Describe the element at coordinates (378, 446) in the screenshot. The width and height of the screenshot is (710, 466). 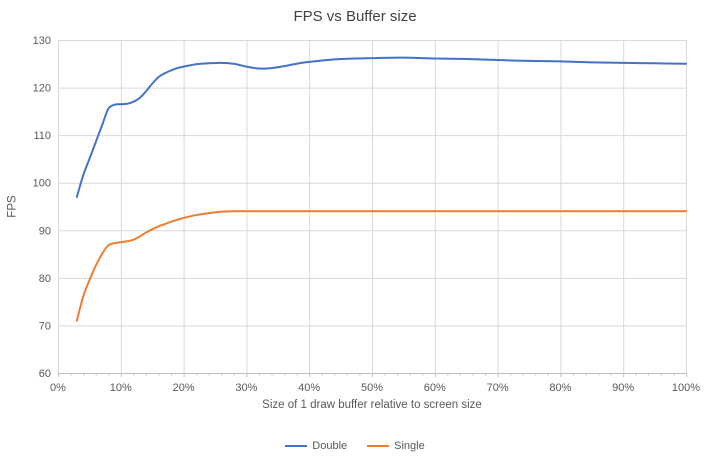
I see `legend-swatch-single-icon` at that location.